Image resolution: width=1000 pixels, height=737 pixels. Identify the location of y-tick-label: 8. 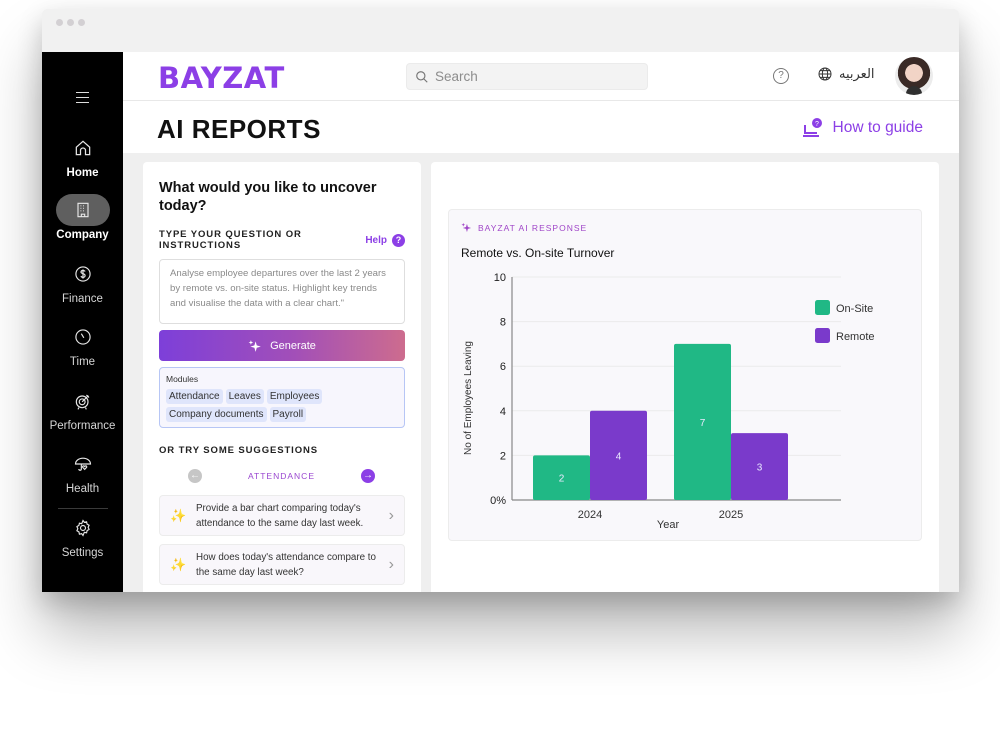
(503, 323).